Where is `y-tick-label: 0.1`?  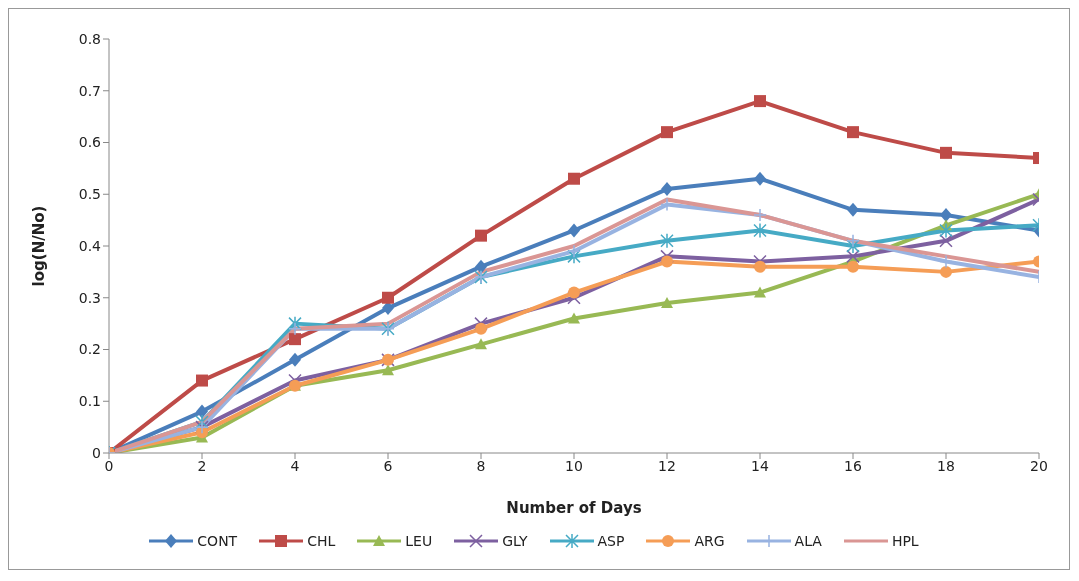
y-tick-label: 0.1 is located at coordinates (89, 401).